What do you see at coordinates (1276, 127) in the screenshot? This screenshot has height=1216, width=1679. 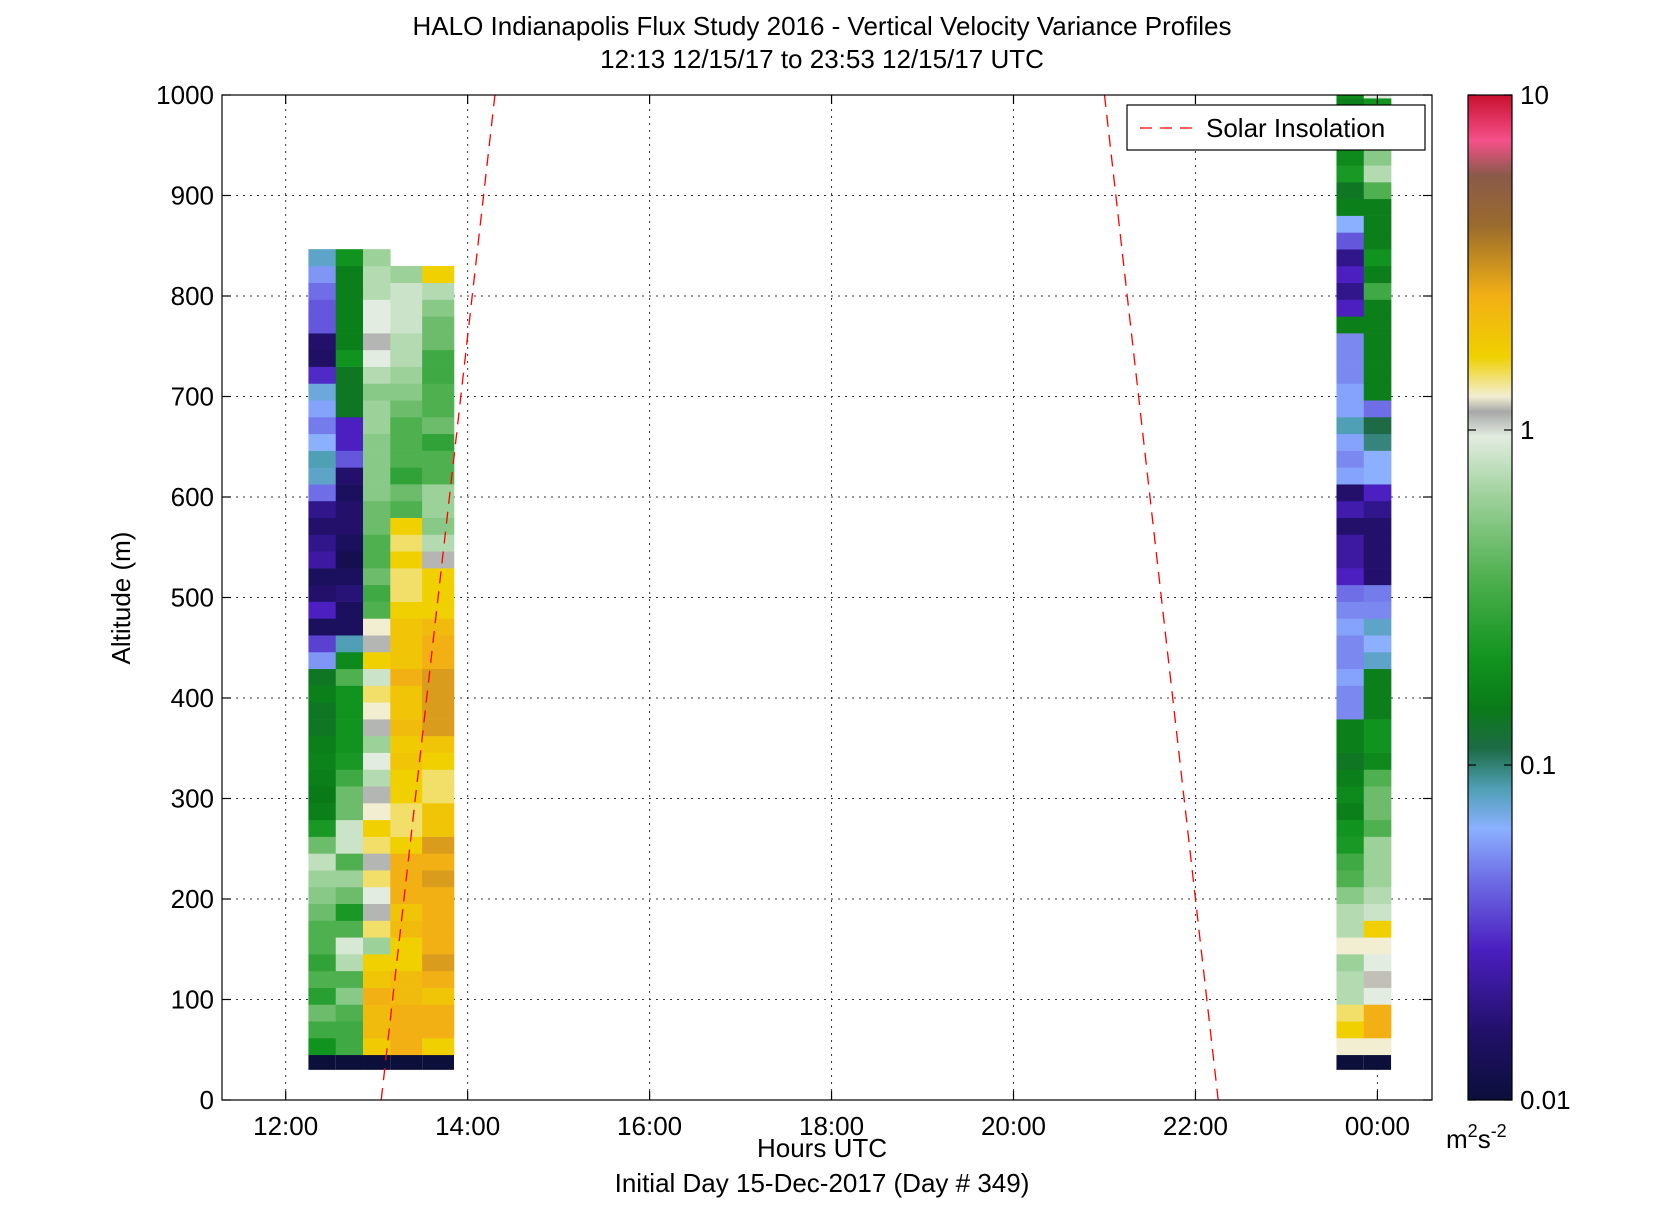 I see `legend-box` at bounding box center [1276, 127].